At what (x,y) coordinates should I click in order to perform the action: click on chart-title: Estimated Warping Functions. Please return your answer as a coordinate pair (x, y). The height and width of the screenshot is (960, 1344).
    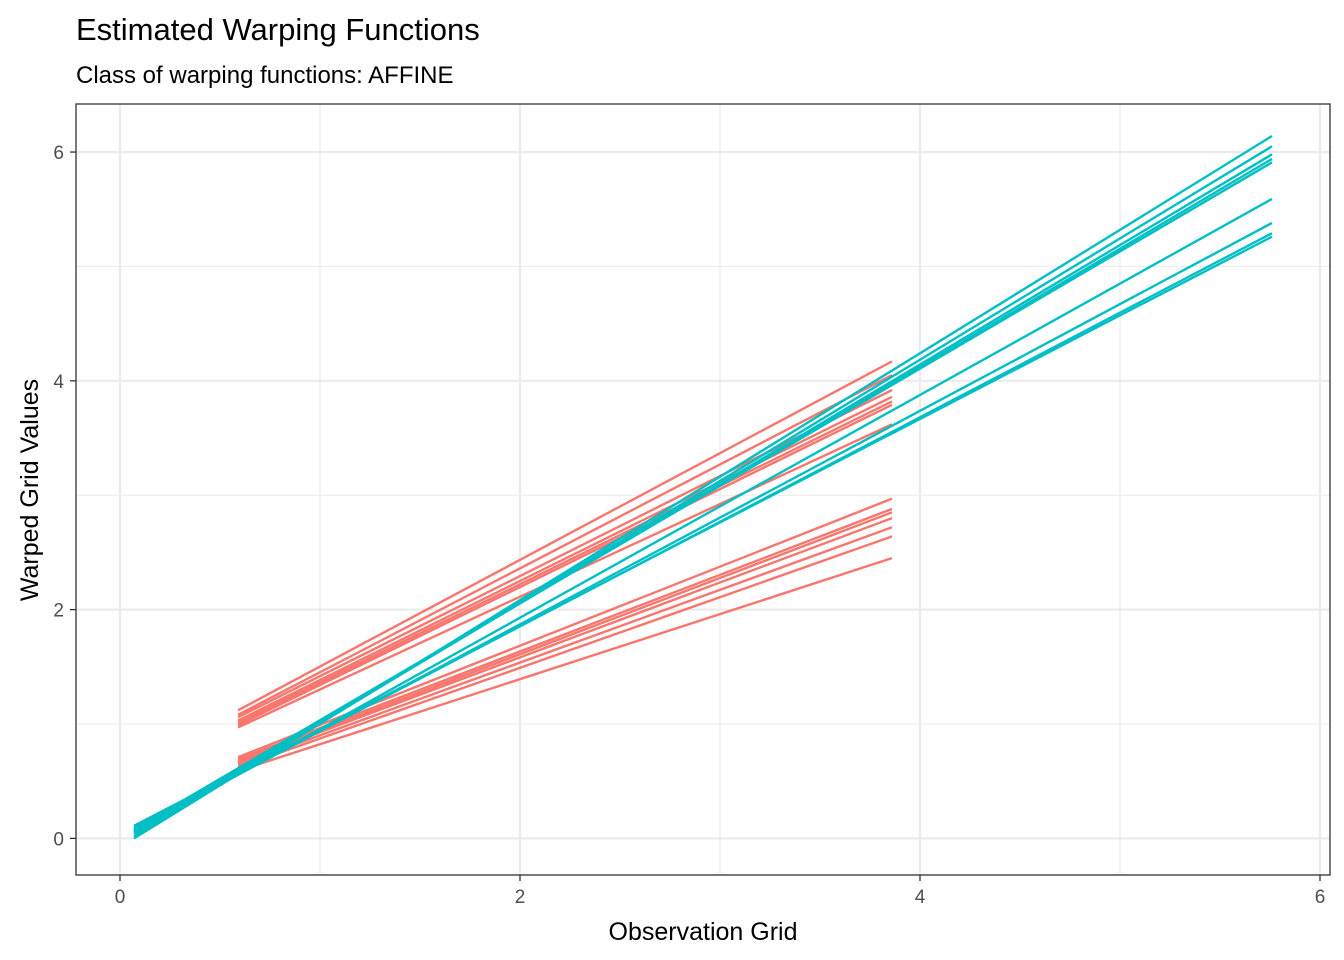
    Looking at the image, I should click on (278, 29).